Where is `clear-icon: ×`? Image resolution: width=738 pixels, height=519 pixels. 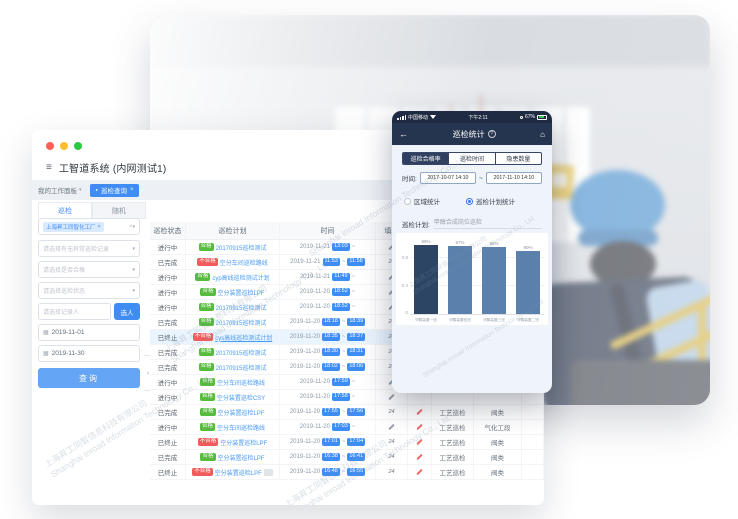 clear-icon: × is located at coordinates (130, 226).